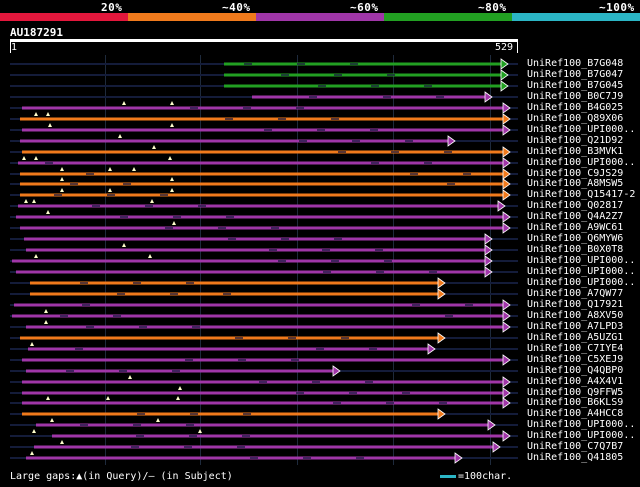 This screenshot has height=487, width=640. What do you see at coordinates (575, 359) in the screenshot?
I see `hit-label: UniRef100_C5XEJ9` at bounding box center [575, 359].